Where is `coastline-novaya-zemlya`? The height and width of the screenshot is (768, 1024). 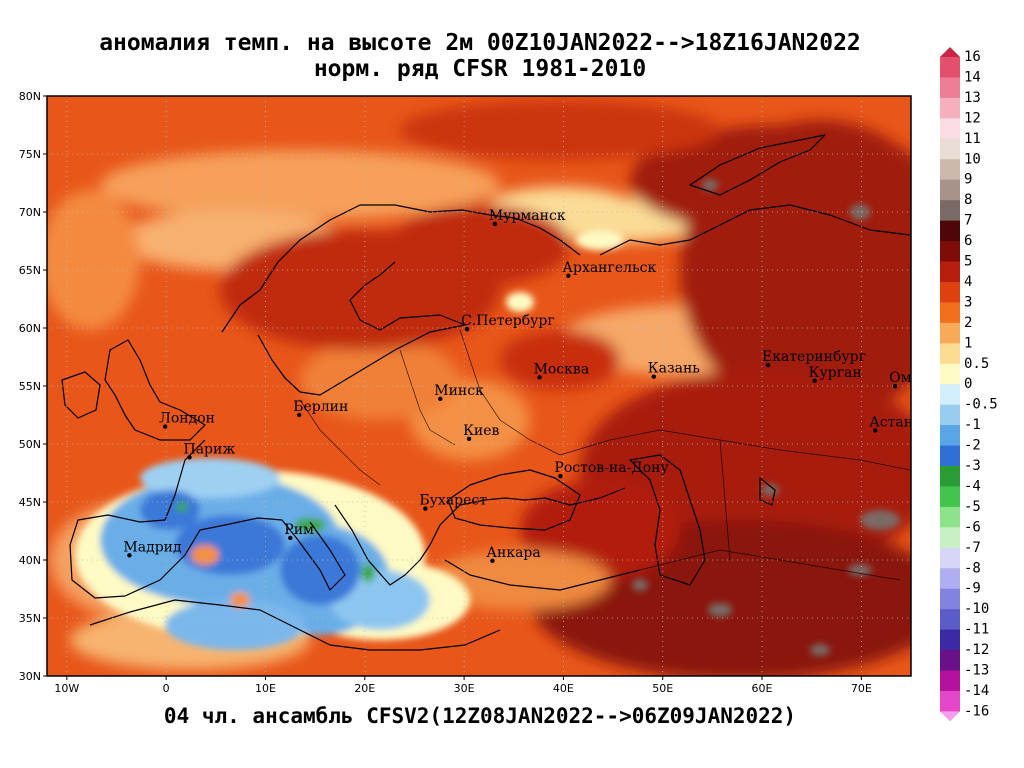 coastline-novaya-zemlya is located at coordinates (757, 165).